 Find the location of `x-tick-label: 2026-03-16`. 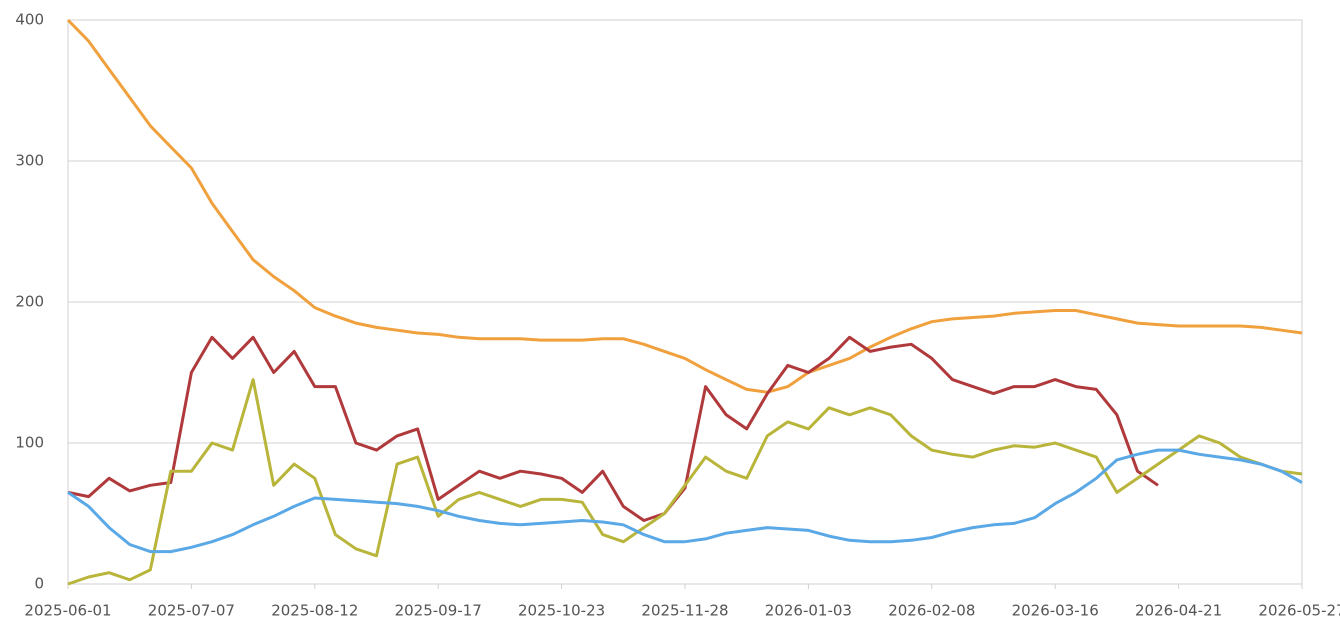

x-tick-label: 2026-03-16 is located at coordinates (1055, 611).